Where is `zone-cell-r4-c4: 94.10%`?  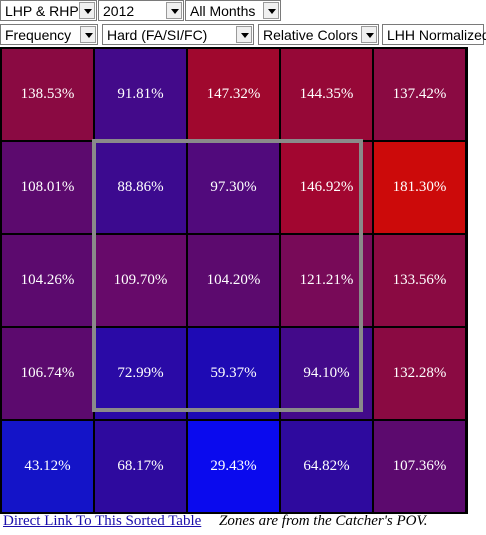 zone-cell-r4-c4: 94.10% is located at coordinates (326, 373).